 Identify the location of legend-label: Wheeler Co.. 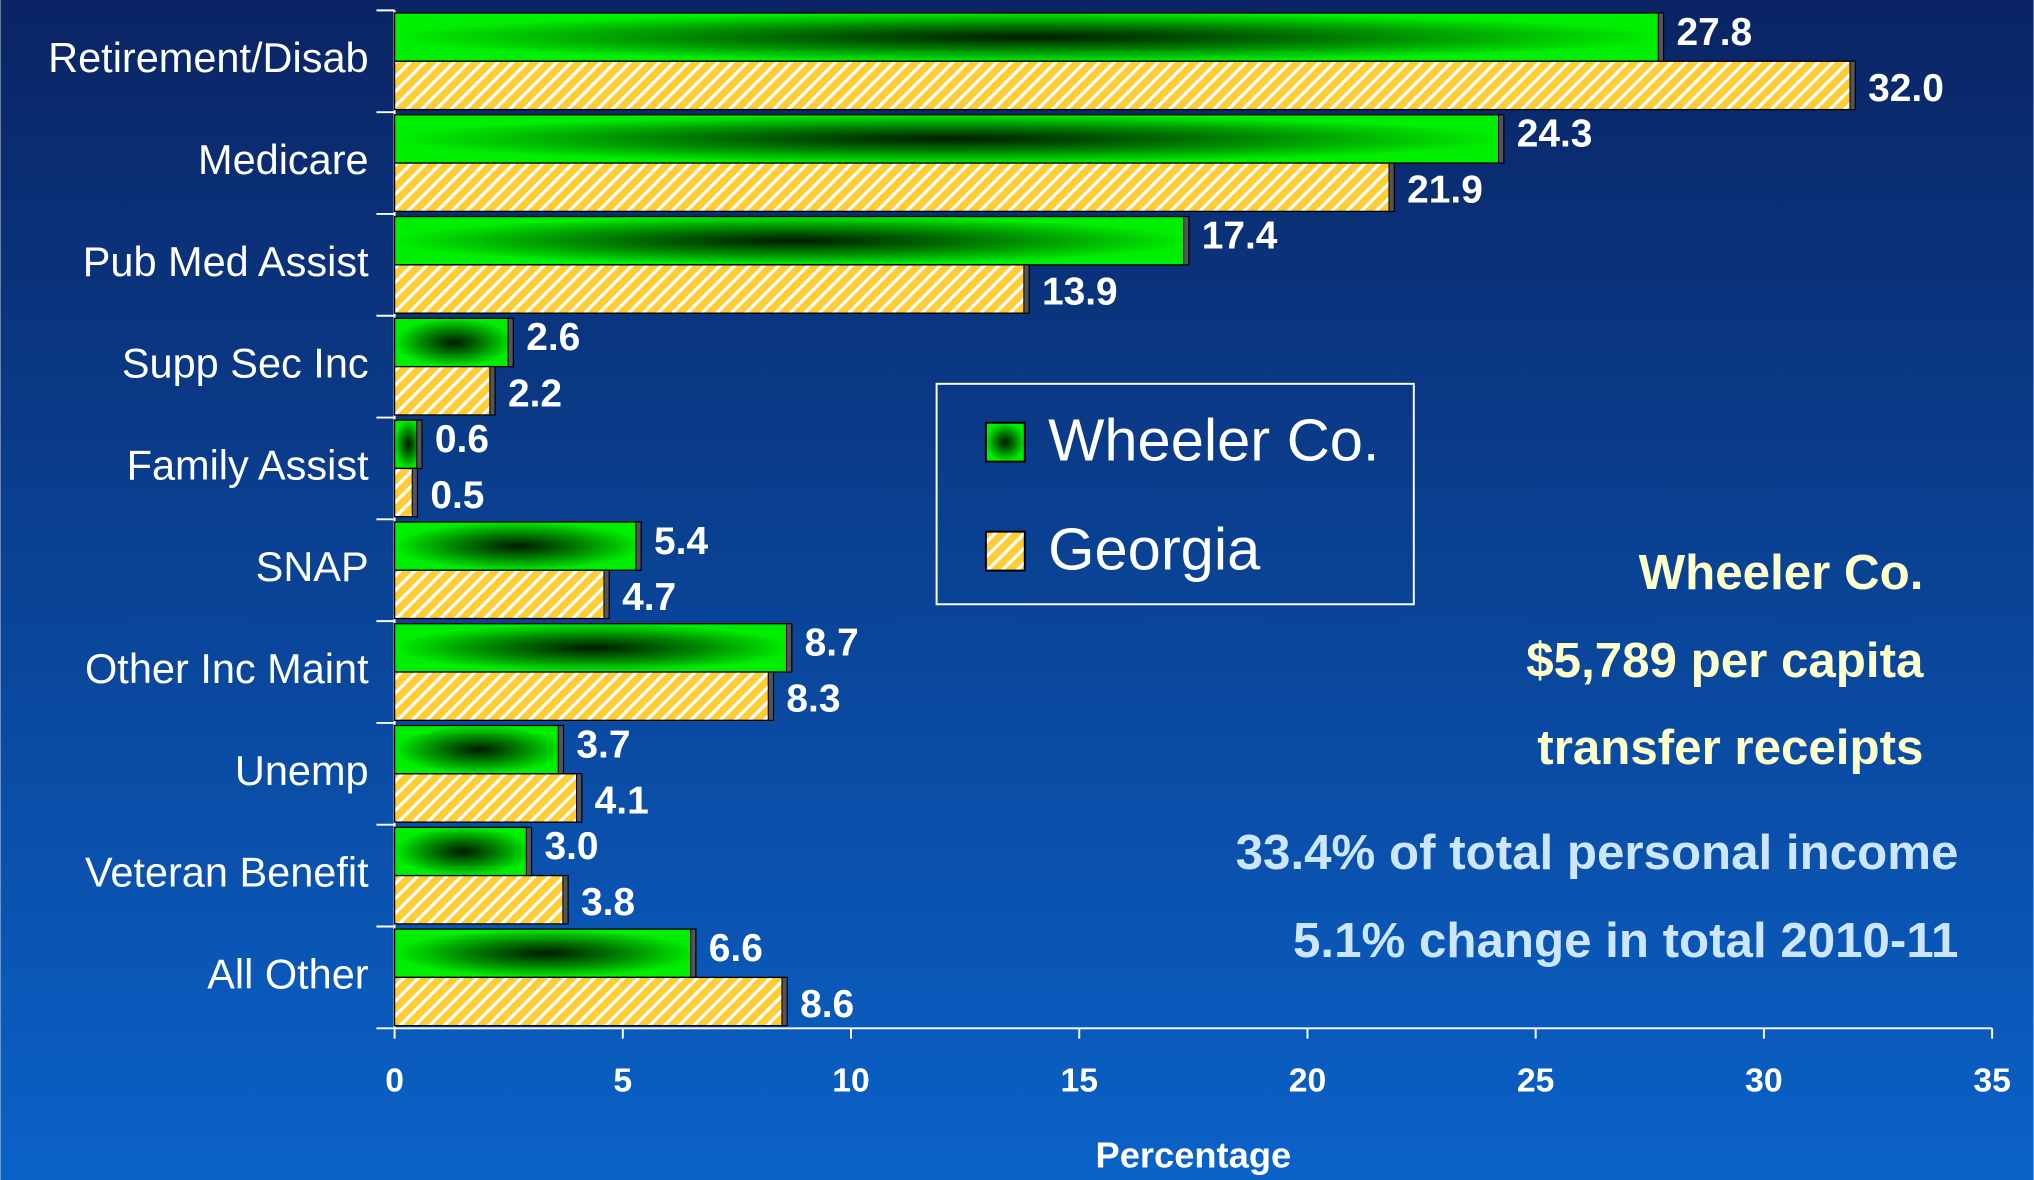
(1213, 440).